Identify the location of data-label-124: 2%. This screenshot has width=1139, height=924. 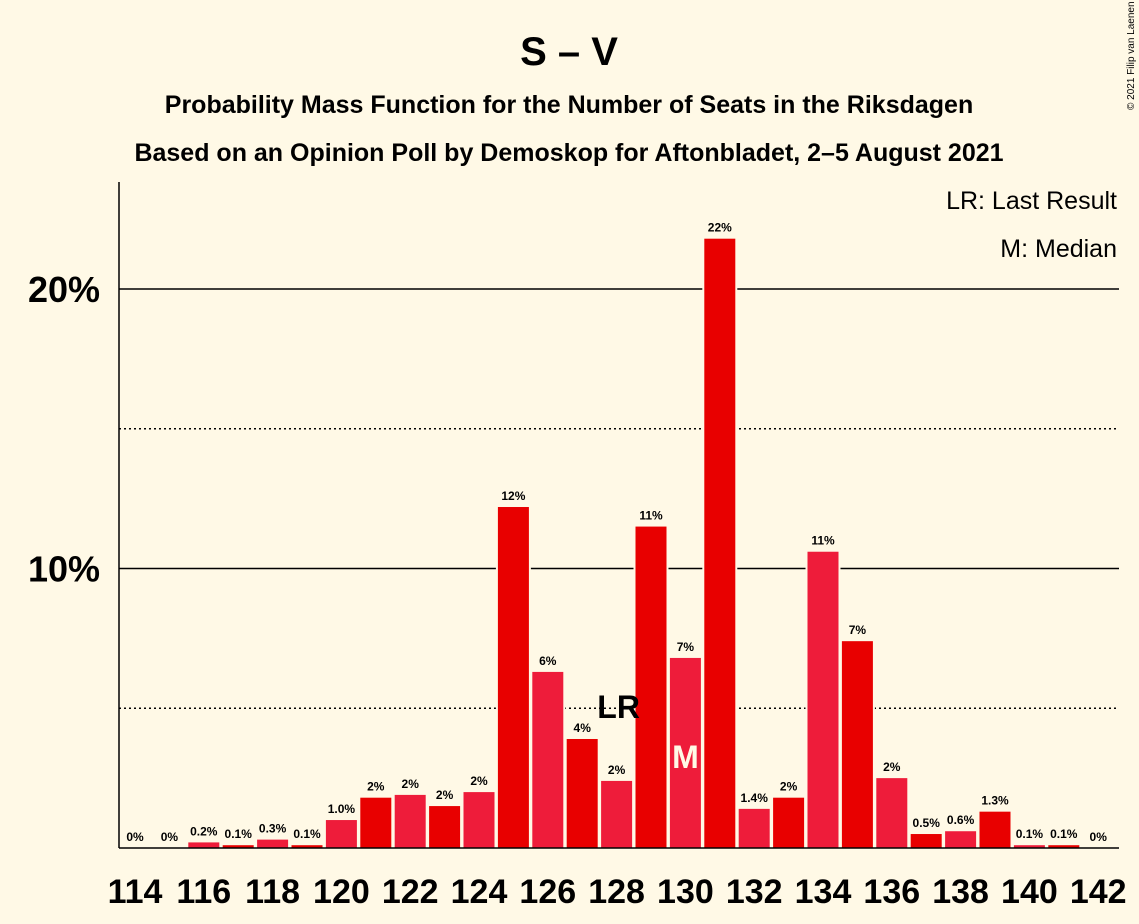
(479, 781).